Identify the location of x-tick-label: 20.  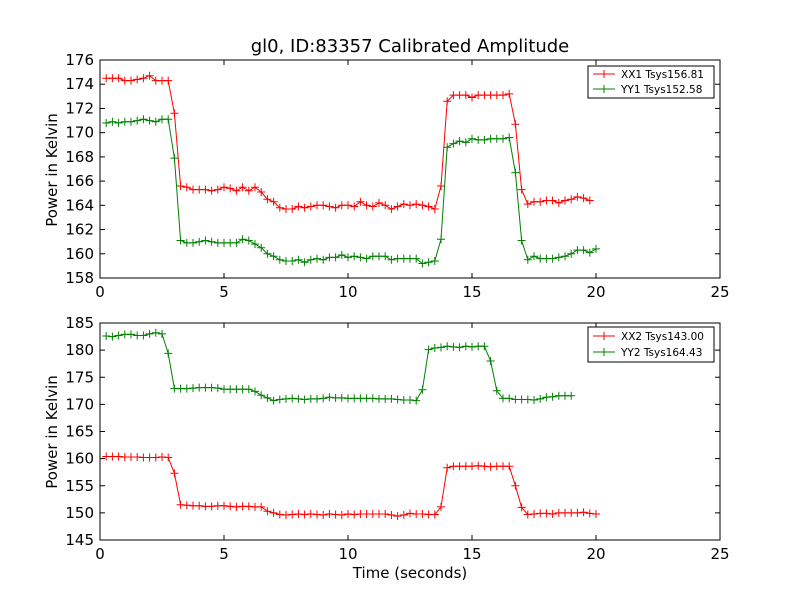
(595, 554).